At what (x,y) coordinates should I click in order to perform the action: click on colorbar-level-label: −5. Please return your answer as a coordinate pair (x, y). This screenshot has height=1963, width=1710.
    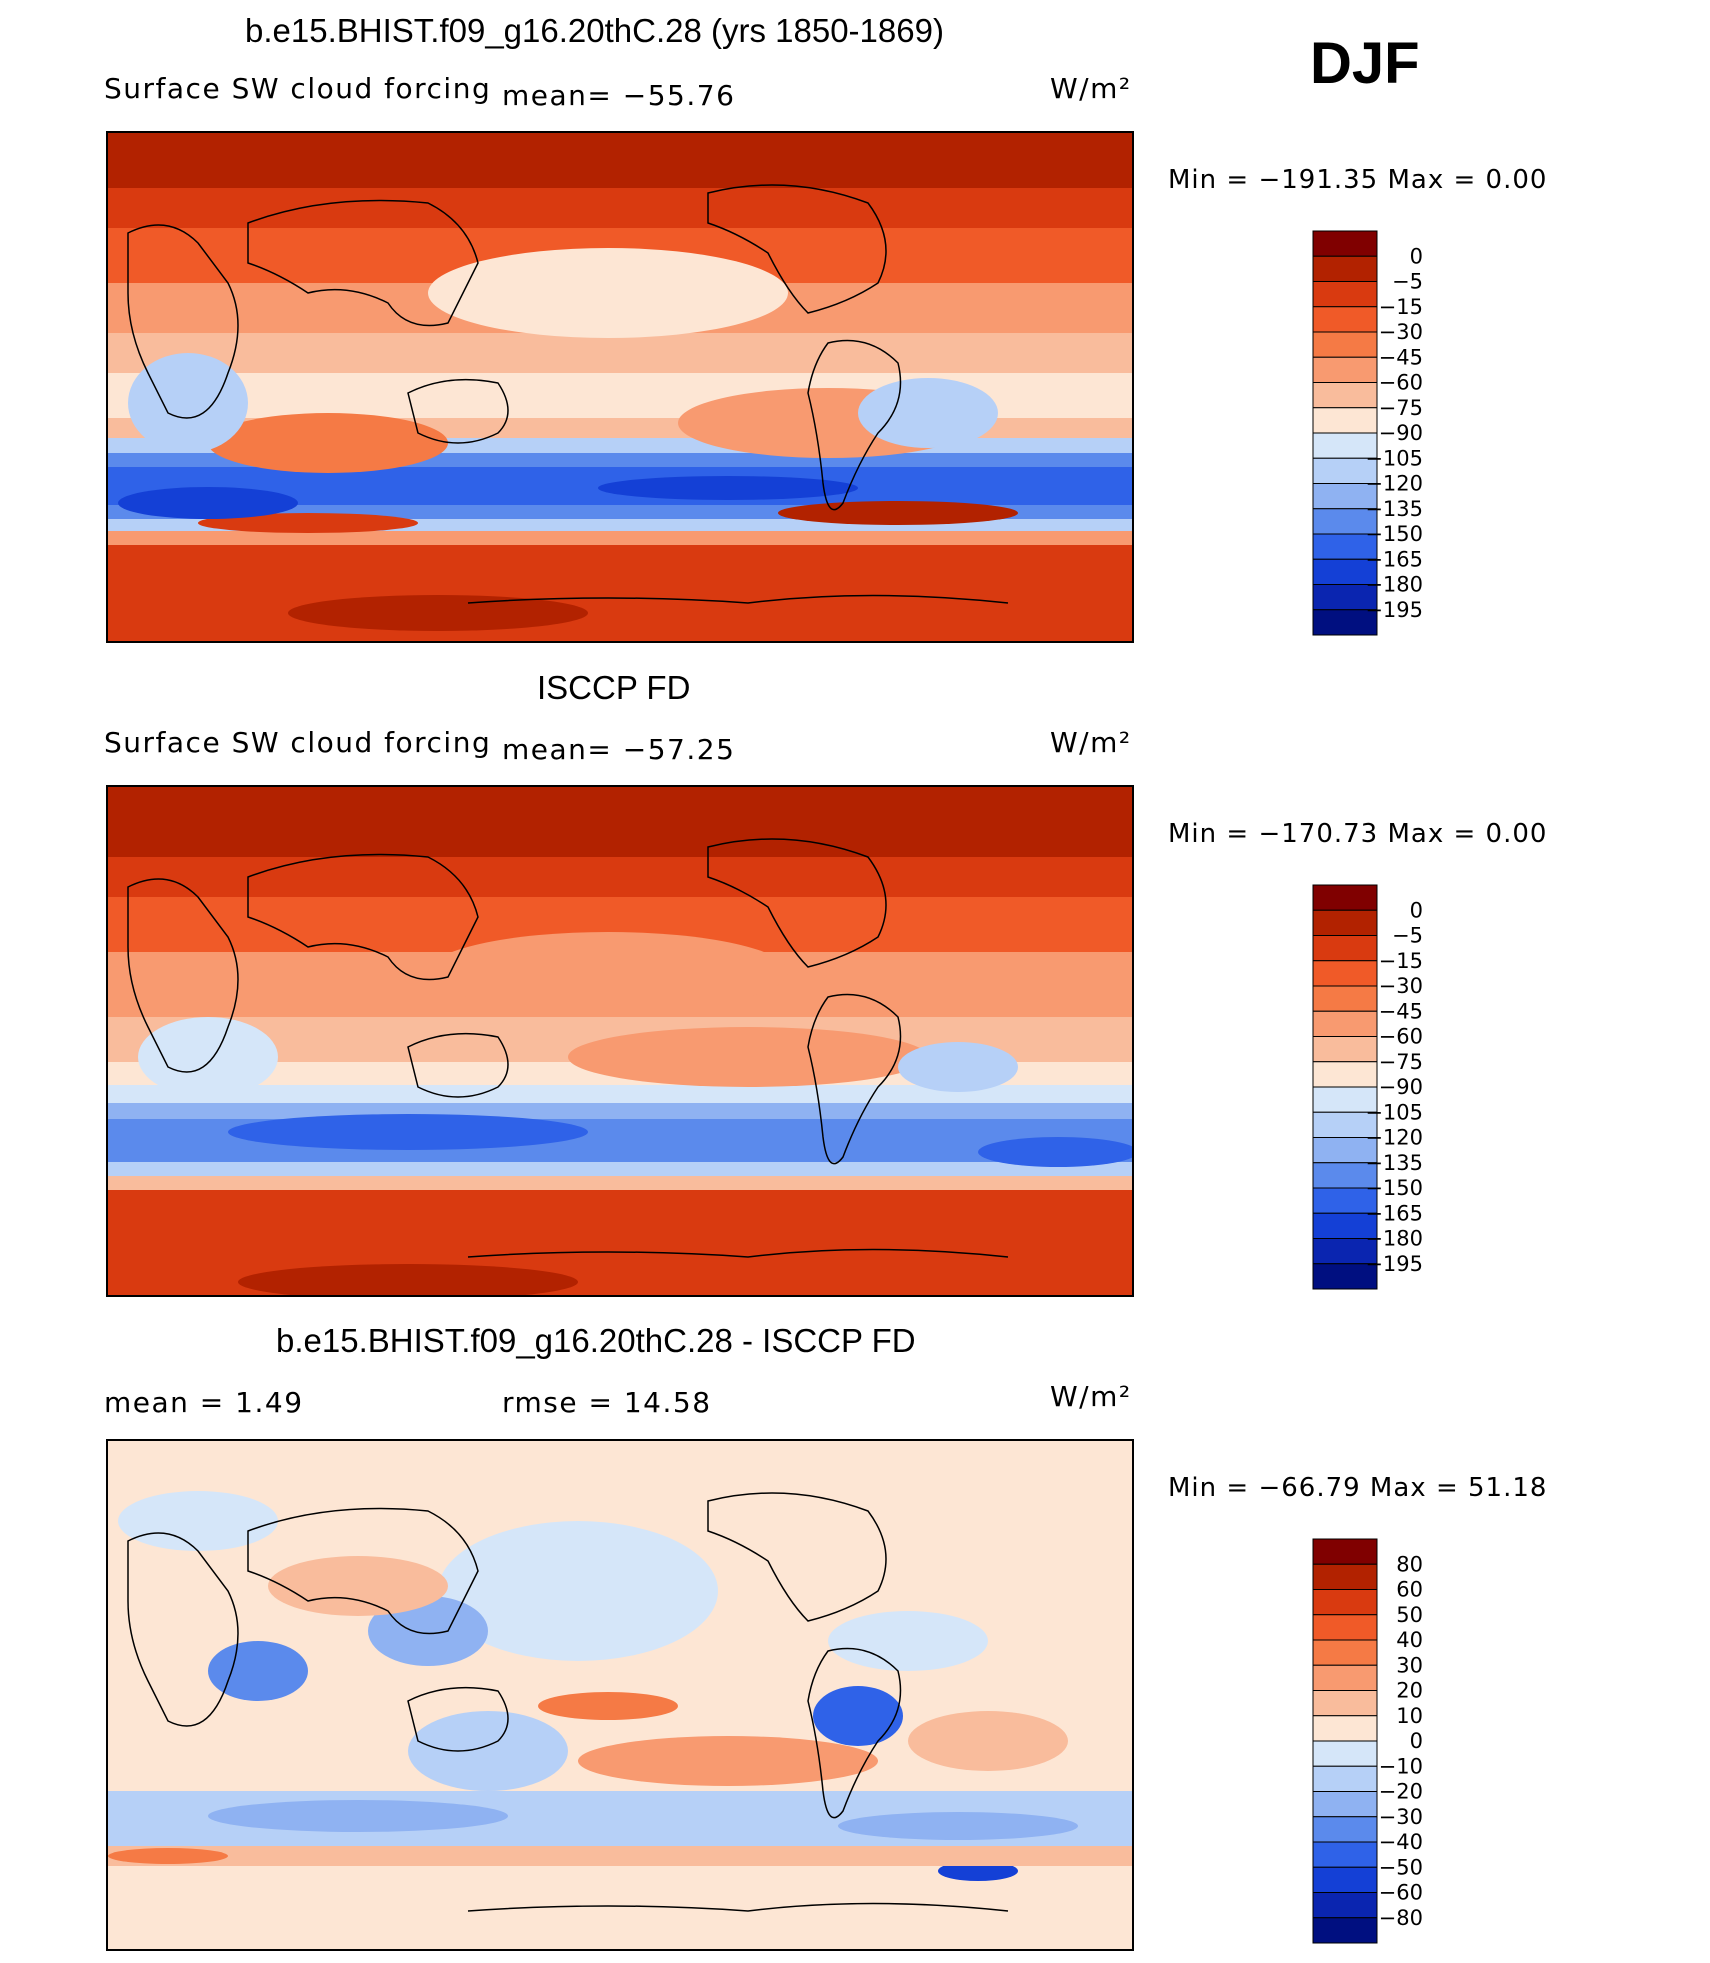
    Looking at the image, I should click on (1407, 282).